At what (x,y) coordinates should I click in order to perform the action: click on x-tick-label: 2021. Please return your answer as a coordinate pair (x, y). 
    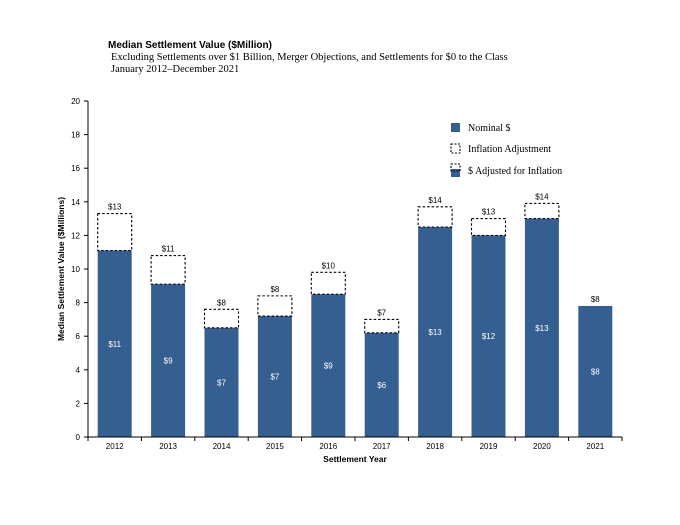
    Looking at the image, I should click on (595, 446).